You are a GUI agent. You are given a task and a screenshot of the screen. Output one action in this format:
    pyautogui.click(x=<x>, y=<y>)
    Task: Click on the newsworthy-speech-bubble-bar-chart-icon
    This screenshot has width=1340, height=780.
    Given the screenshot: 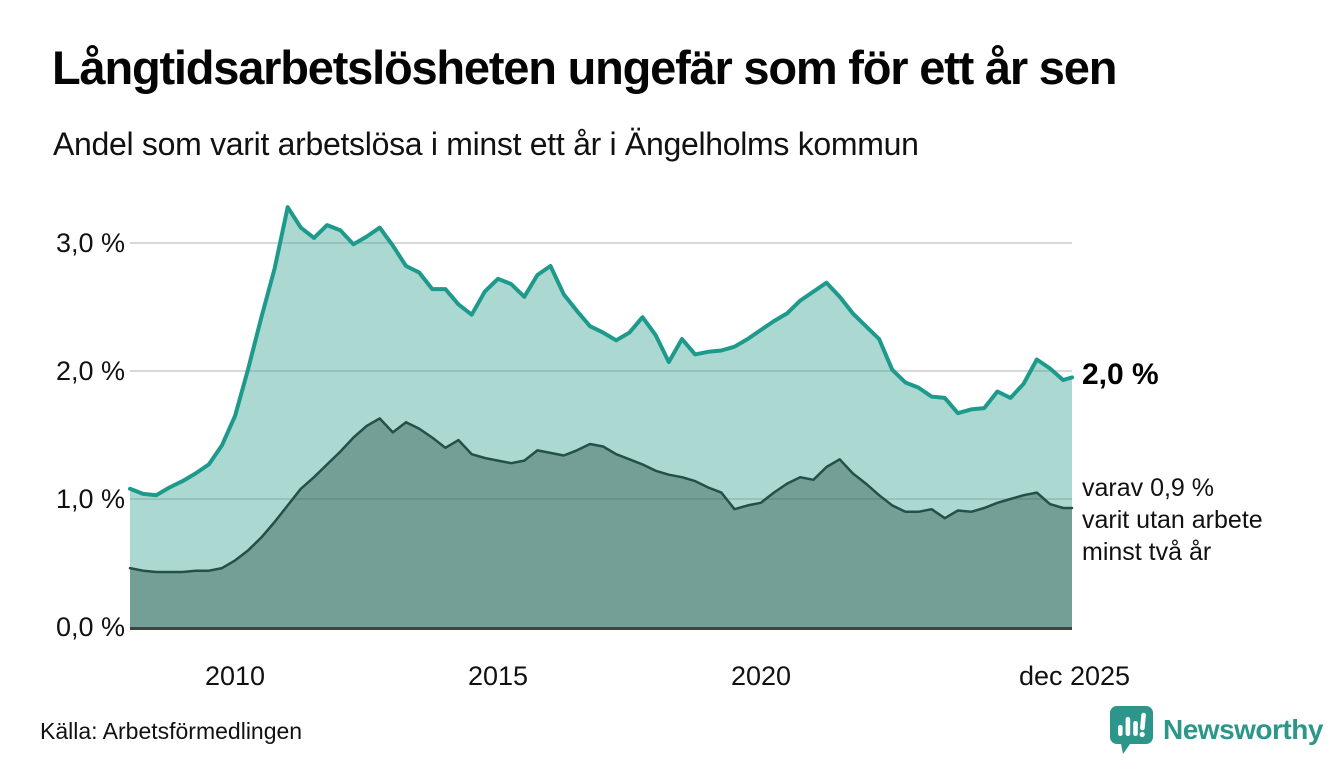 What is the action you would take?
    pyautogui.click(x=1131, y=730)
    